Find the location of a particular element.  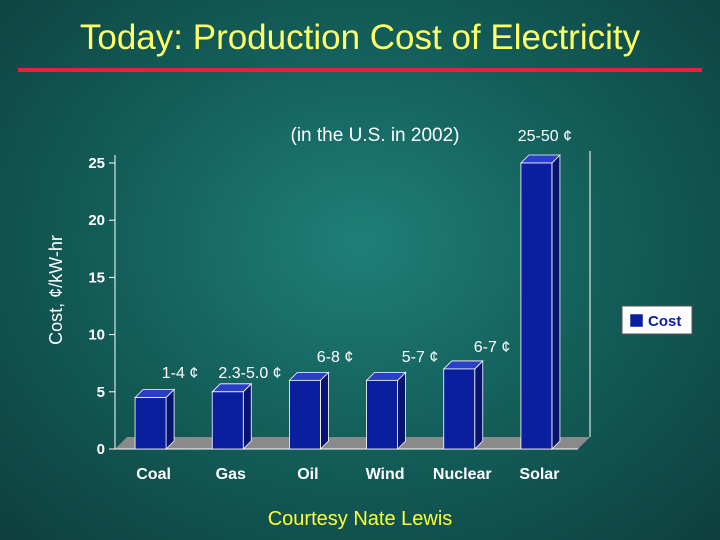

x-tick-label: Gas is located at coordinates (231, 474).